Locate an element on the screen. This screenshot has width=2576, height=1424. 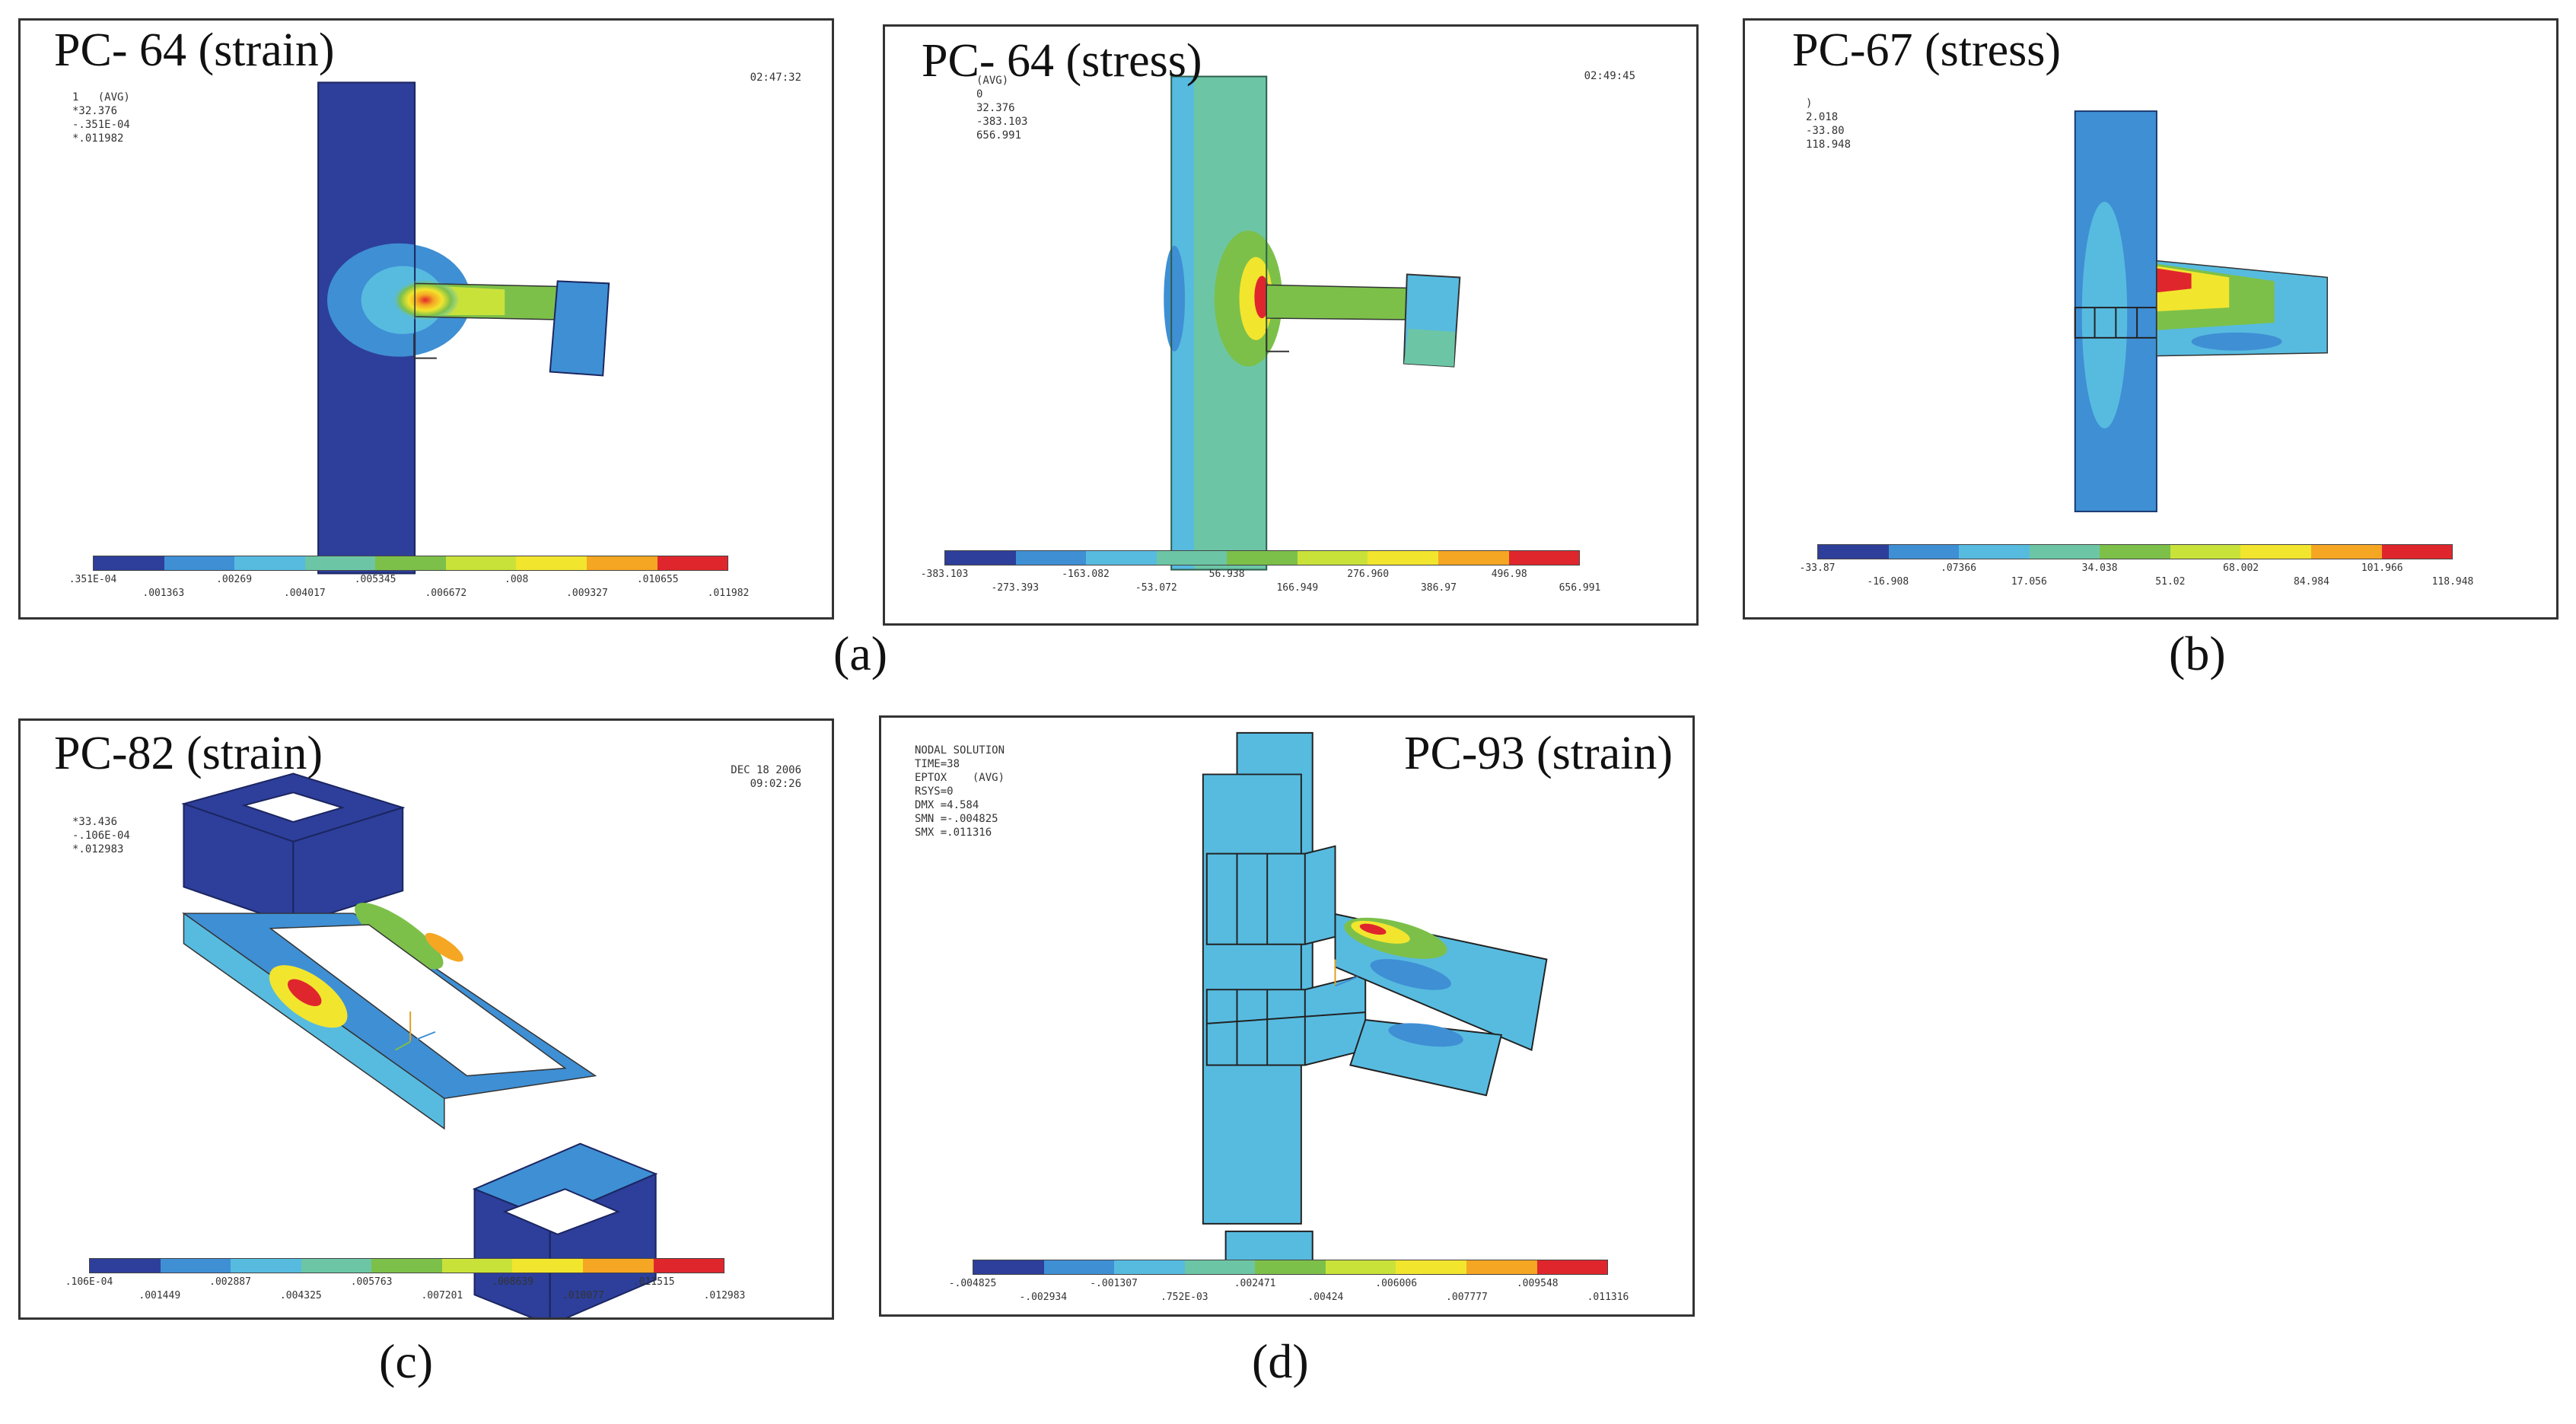
legend-tick-label: -163.082 is located at coordinates (1086, 574).